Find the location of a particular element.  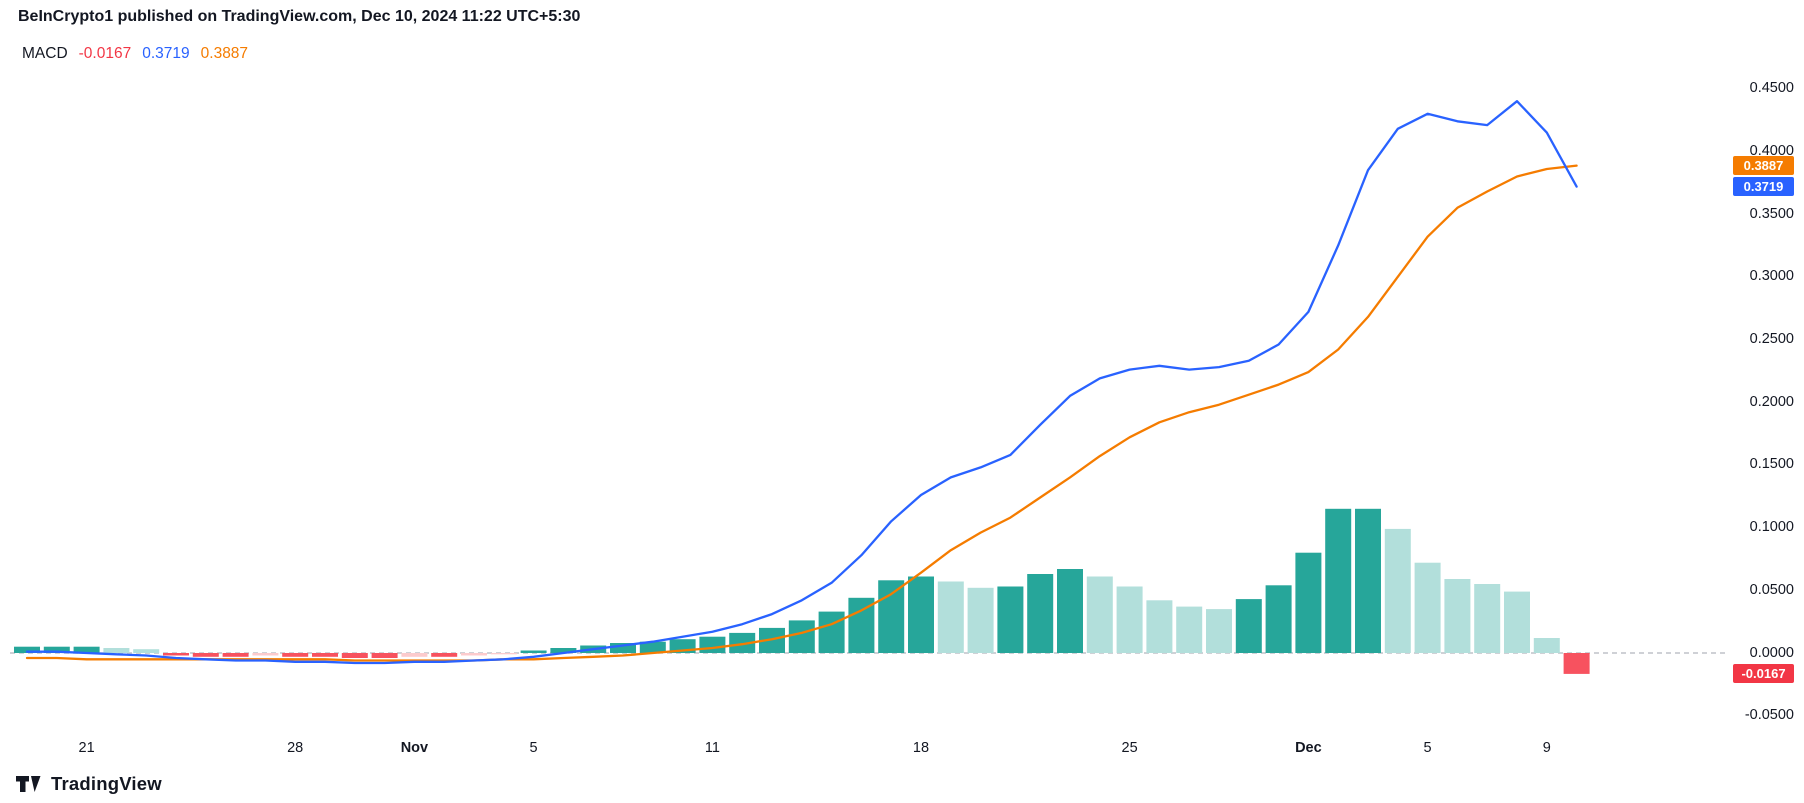

price-tick-label: 0.1000 is located at coordinates (1771, 527).